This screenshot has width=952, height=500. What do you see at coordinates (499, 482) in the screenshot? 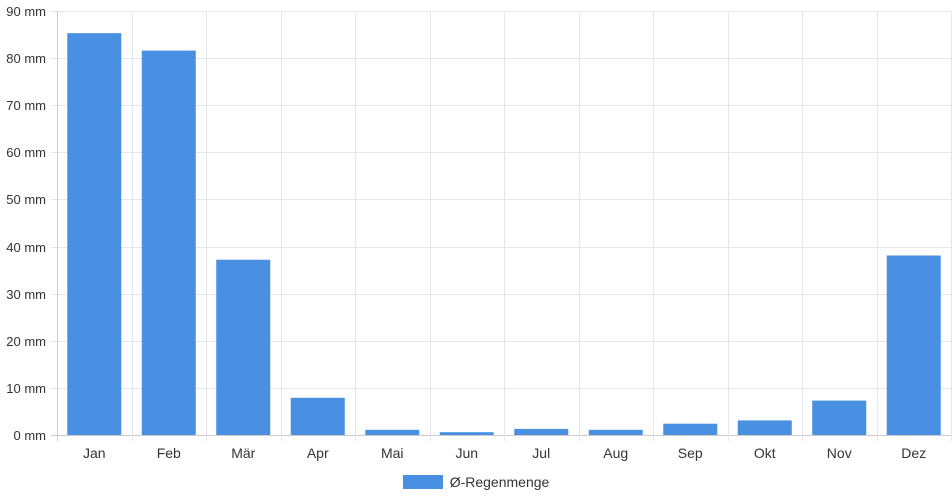
I see `legend-label: Ø-Regenmenge` at bounding box center [499, 482].